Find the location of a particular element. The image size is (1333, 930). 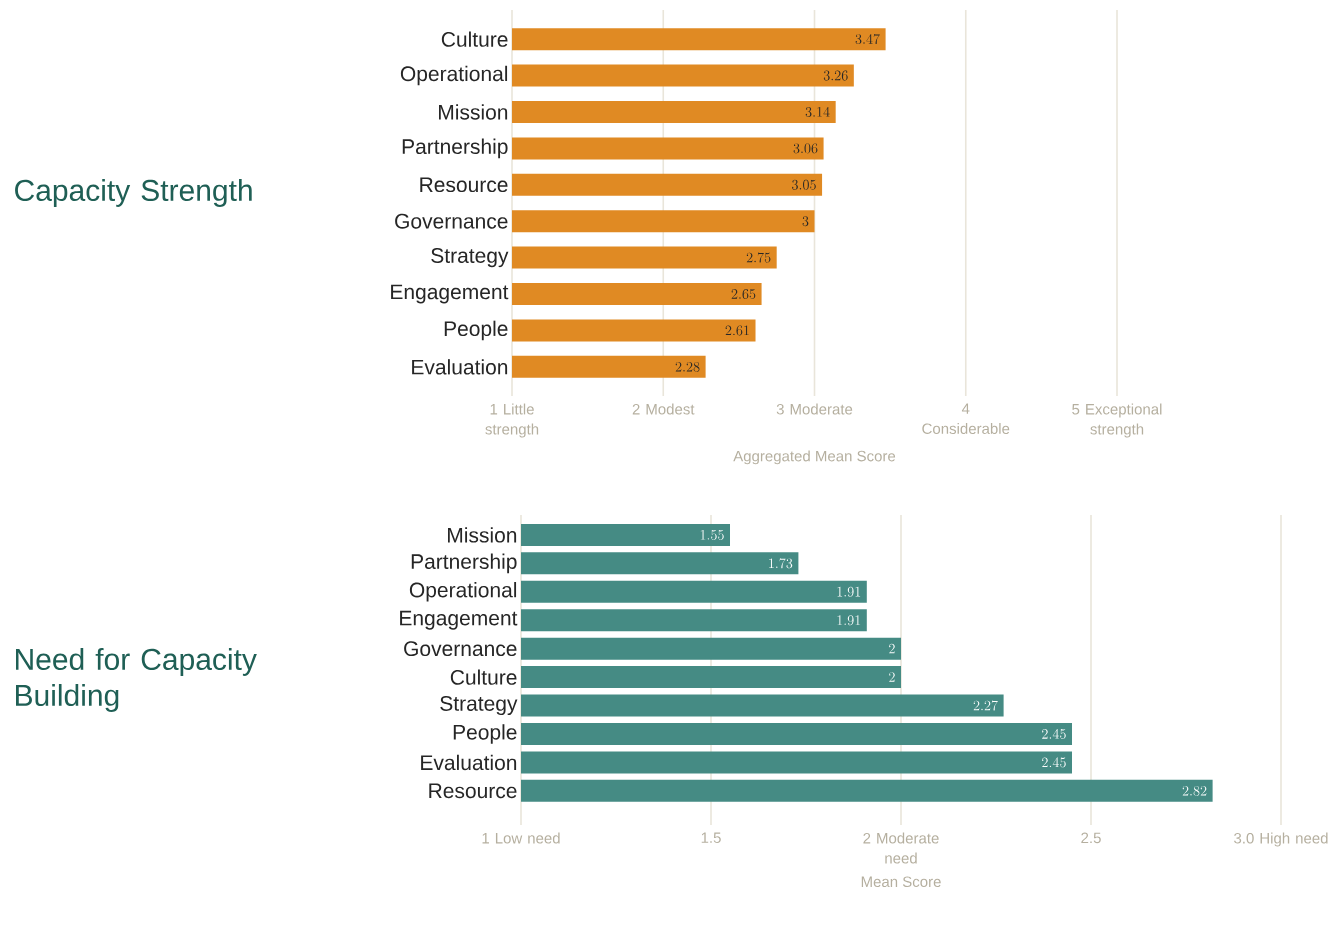

data-label: 2.75 is located at coordinates (758, 257).